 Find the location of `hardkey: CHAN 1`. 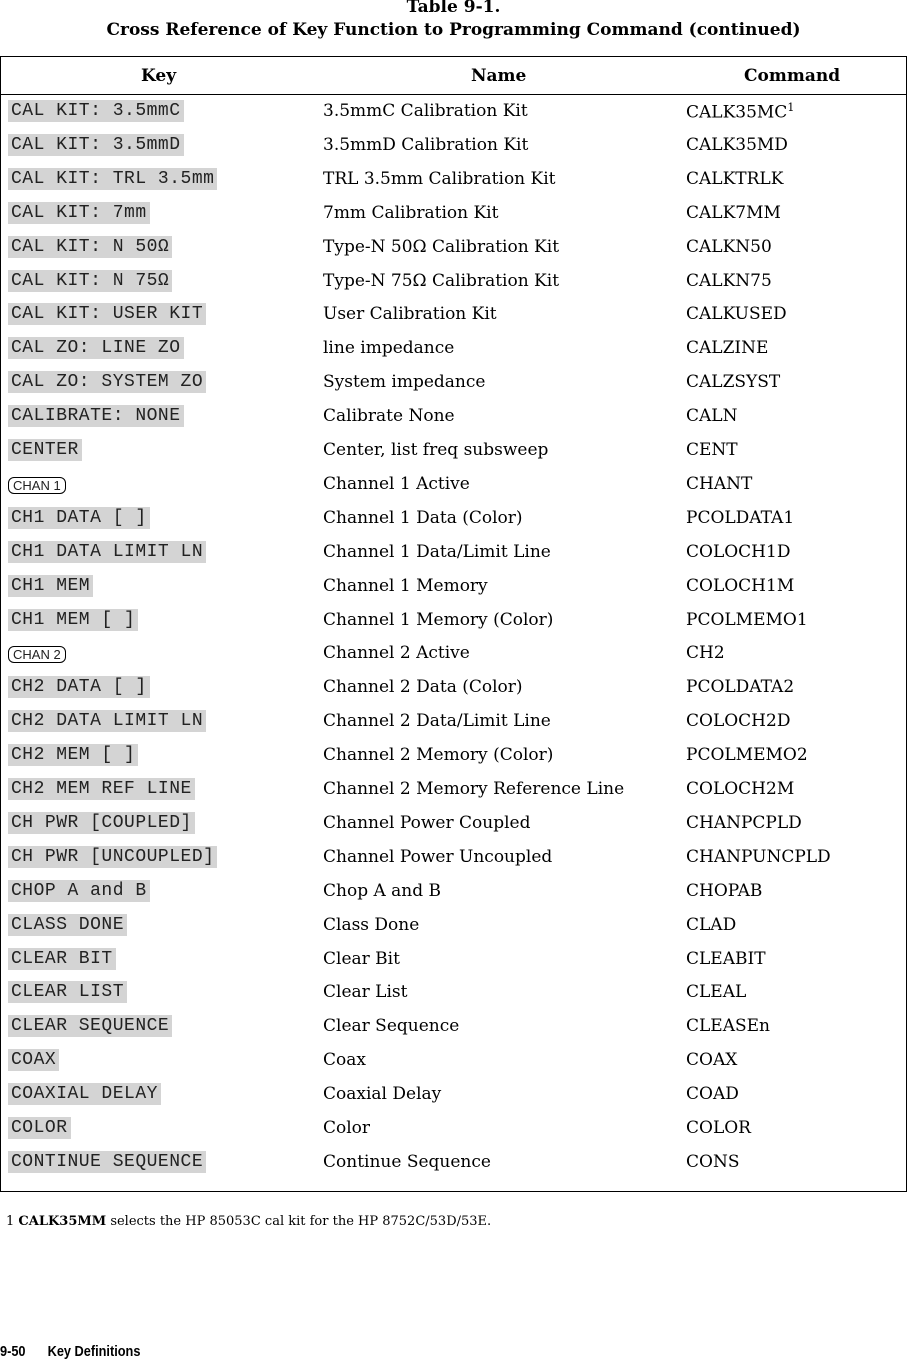

hardkey: CHAN 1 is located at coordinates (37, 485).